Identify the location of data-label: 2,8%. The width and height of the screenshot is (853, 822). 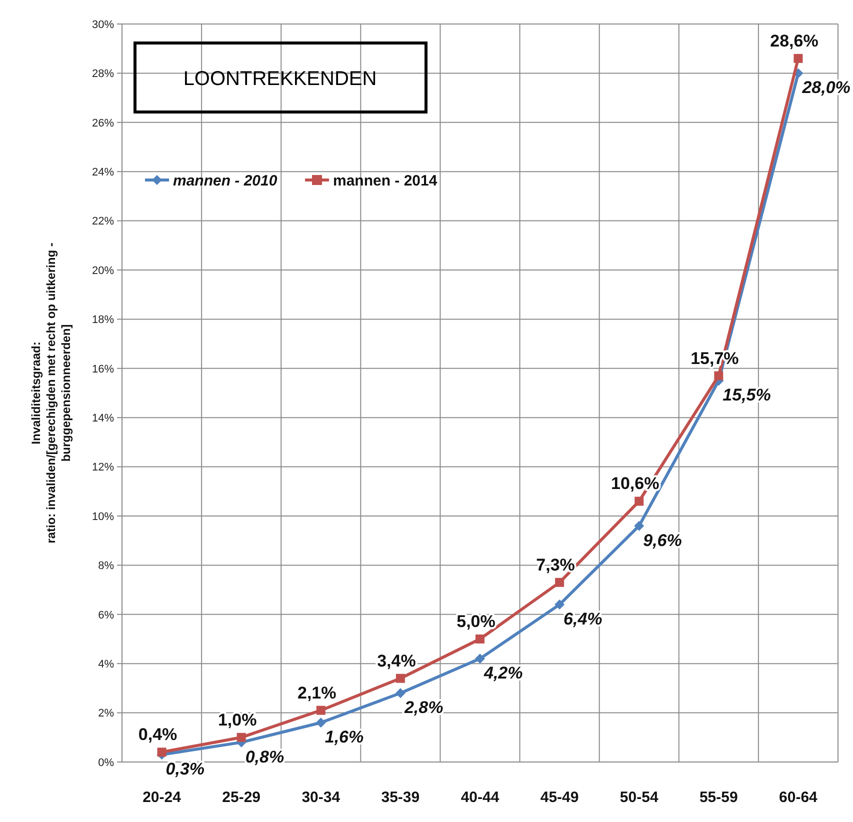
(423, 708).